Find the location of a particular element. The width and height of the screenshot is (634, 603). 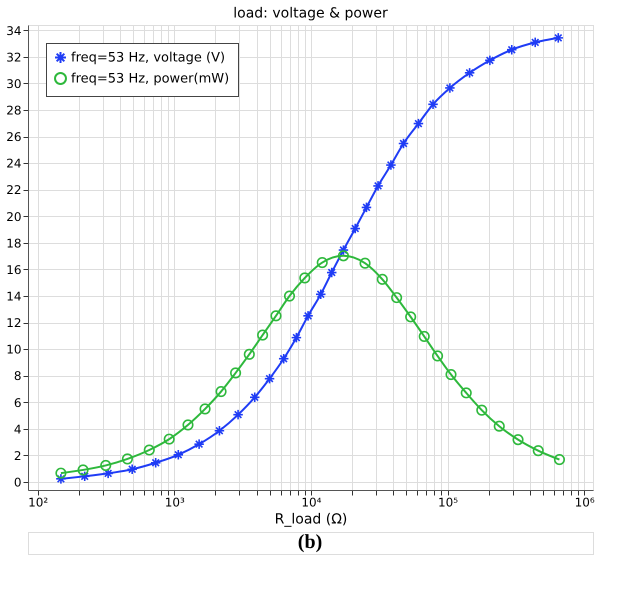

x-tick-label: 10⁴ is located at coordinates (311, 503).